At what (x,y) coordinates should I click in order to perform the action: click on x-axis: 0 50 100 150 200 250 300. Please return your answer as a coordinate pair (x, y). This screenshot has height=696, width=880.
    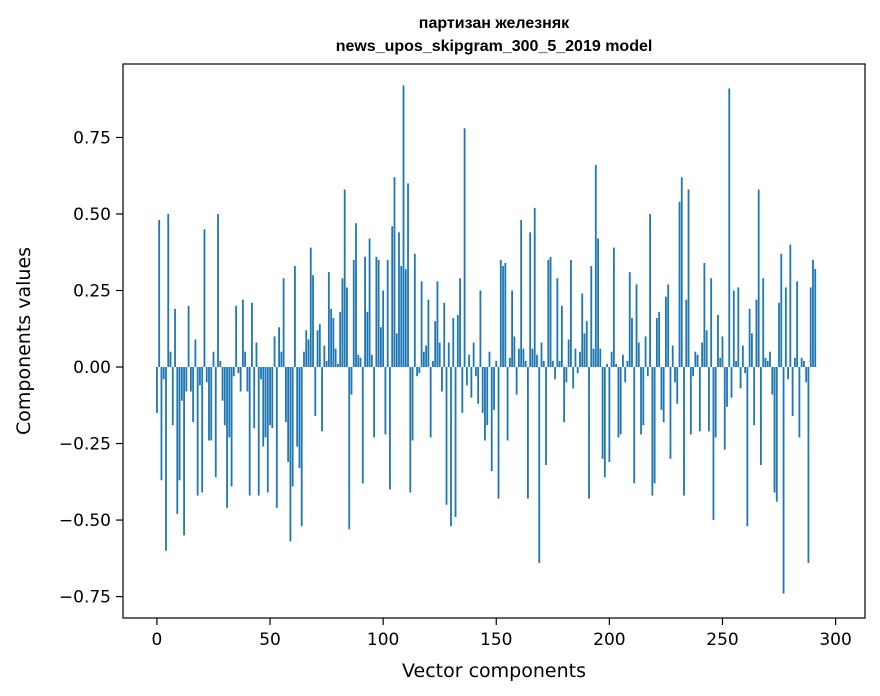
    Looking at the image, I should click on (502, 634).